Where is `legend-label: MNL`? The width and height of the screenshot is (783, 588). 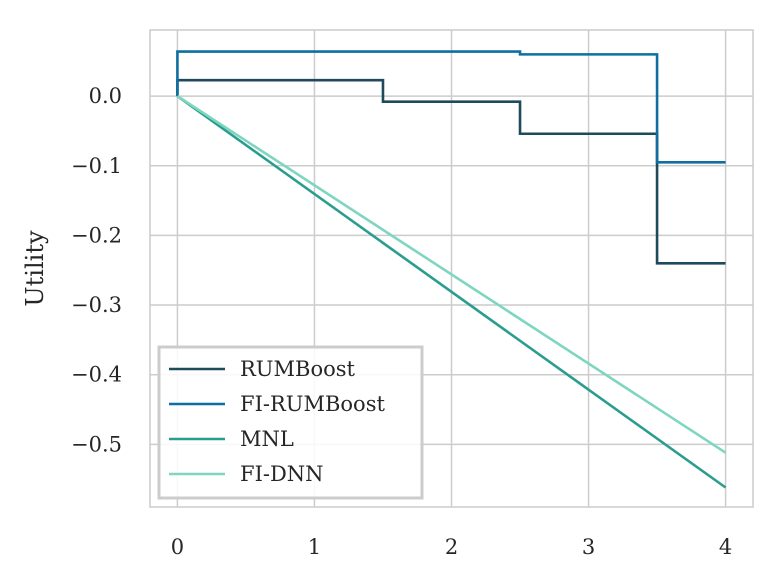
legend-label: MNL is located at coordinates (267, 439).